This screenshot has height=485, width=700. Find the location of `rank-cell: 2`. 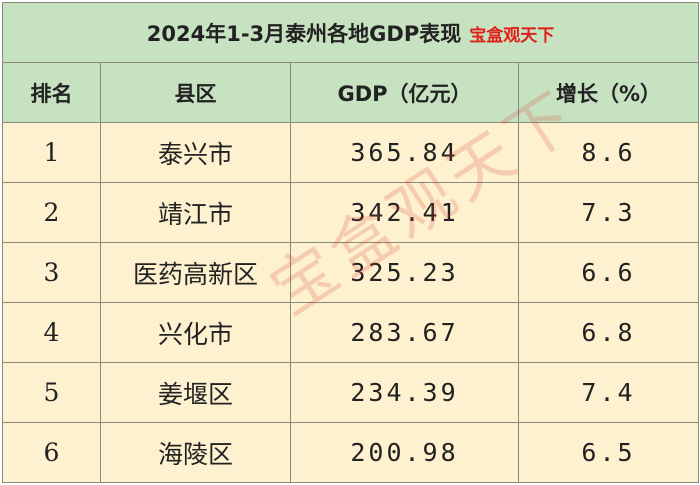

rank-cell: 2 is located at coordinates (51, 212).